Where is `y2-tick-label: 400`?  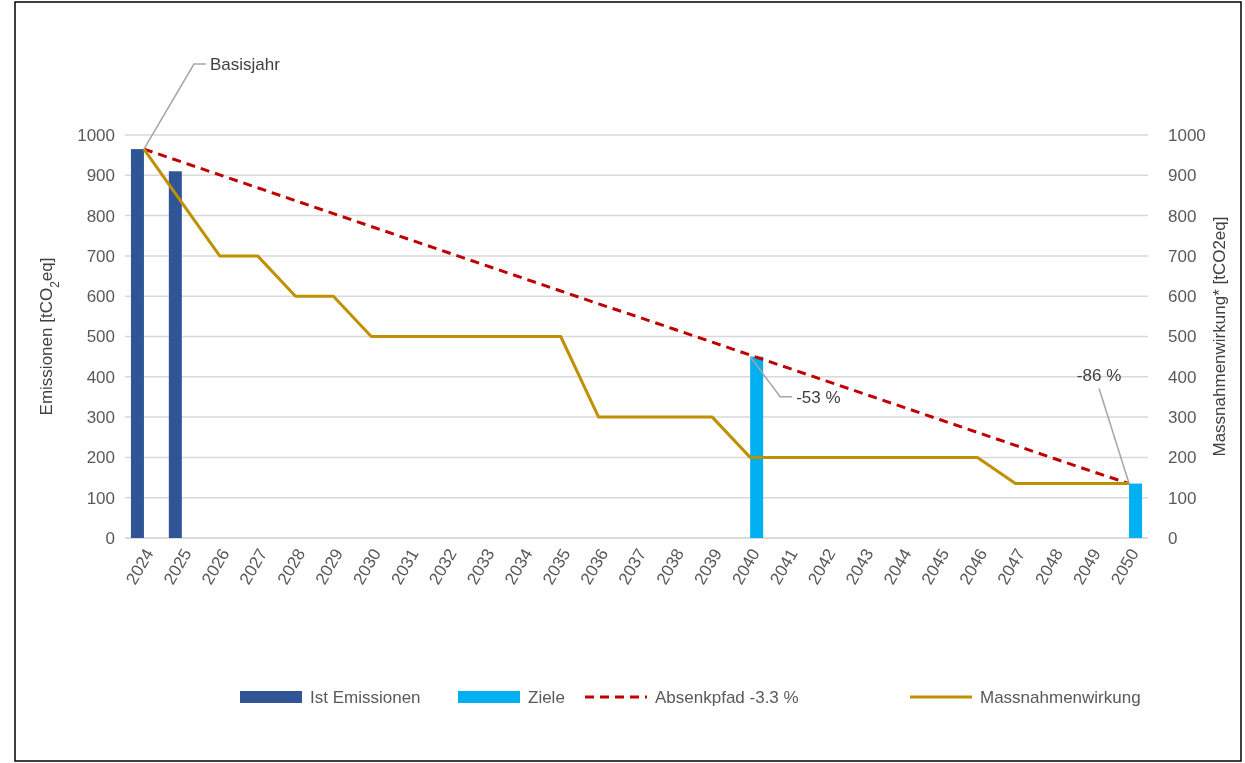
y2-tick-label: 400 is located at coordinates (1182, 377).